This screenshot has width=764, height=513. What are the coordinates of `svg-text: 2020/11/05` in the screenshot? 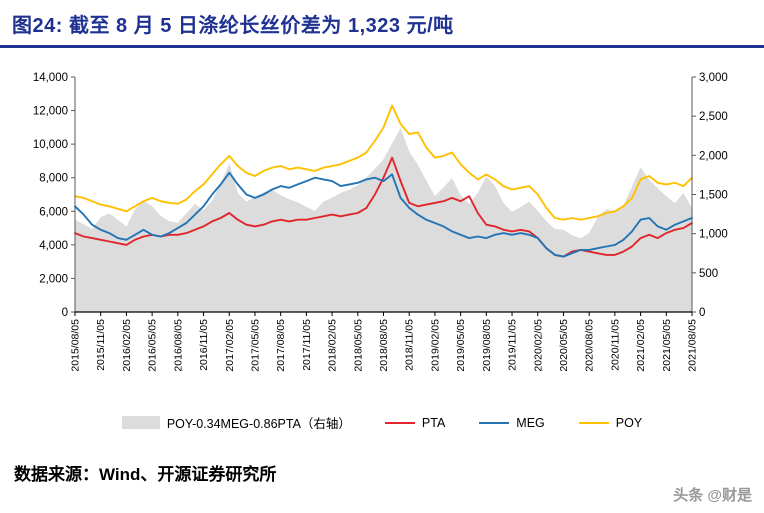 It's located at (615, 345).